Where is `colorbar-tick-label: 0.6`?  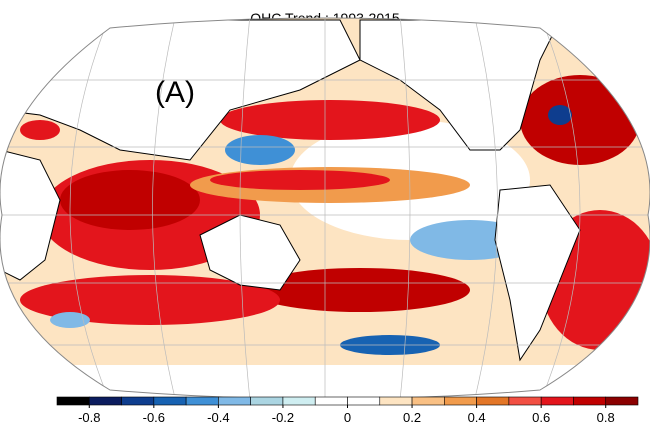
colorbar-tick-label: 0.6 is located at coordinates (541, 417).